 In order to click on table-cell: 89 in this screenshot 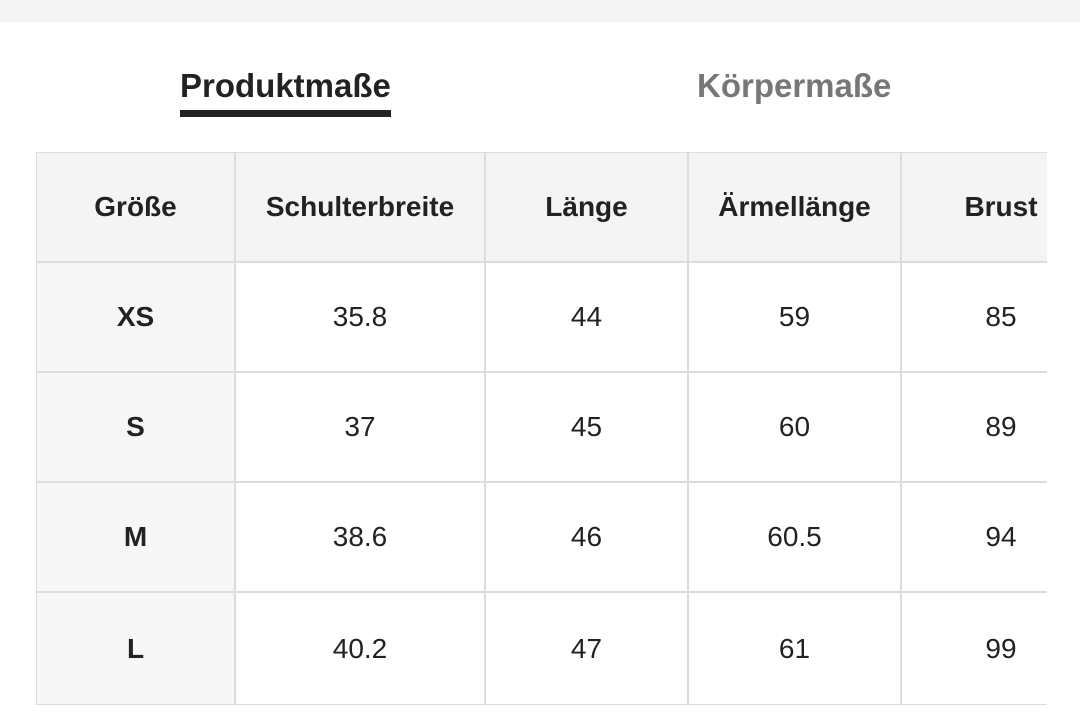, I will do `click(974, 427)`.